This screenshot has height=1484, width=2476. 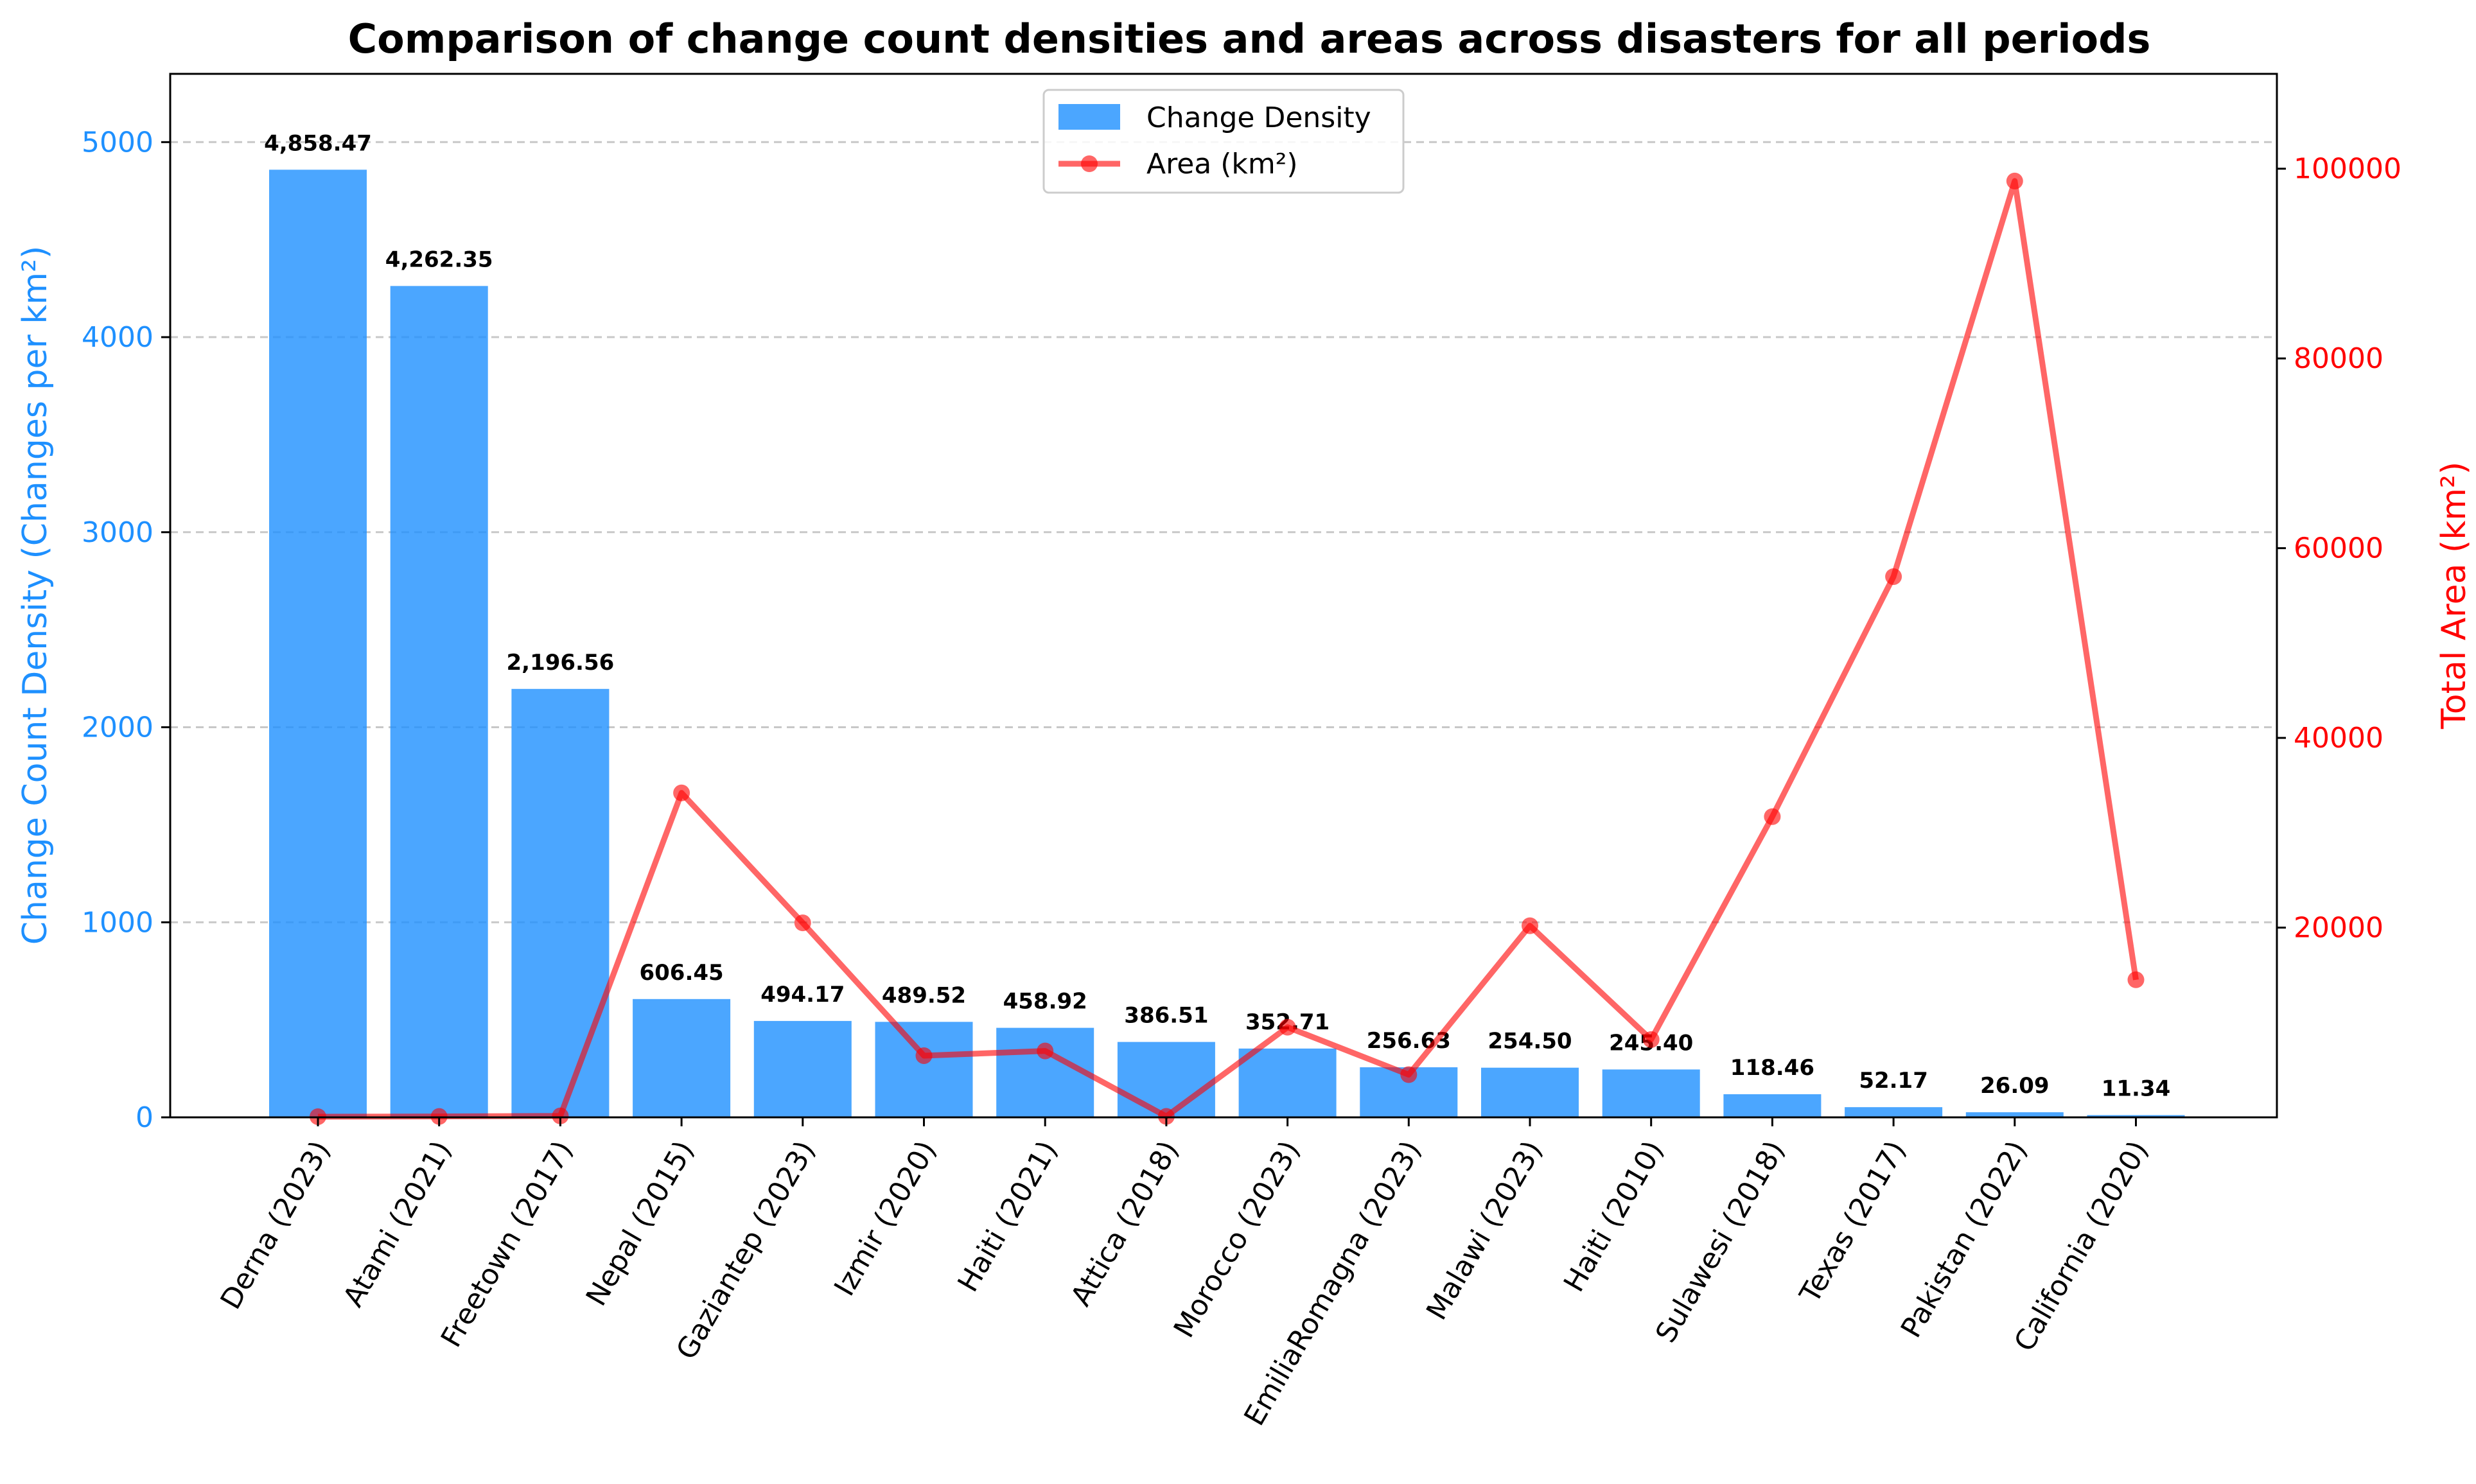 I want to click on bar-value-label: 2,196.56, so click(x=561, y=663).